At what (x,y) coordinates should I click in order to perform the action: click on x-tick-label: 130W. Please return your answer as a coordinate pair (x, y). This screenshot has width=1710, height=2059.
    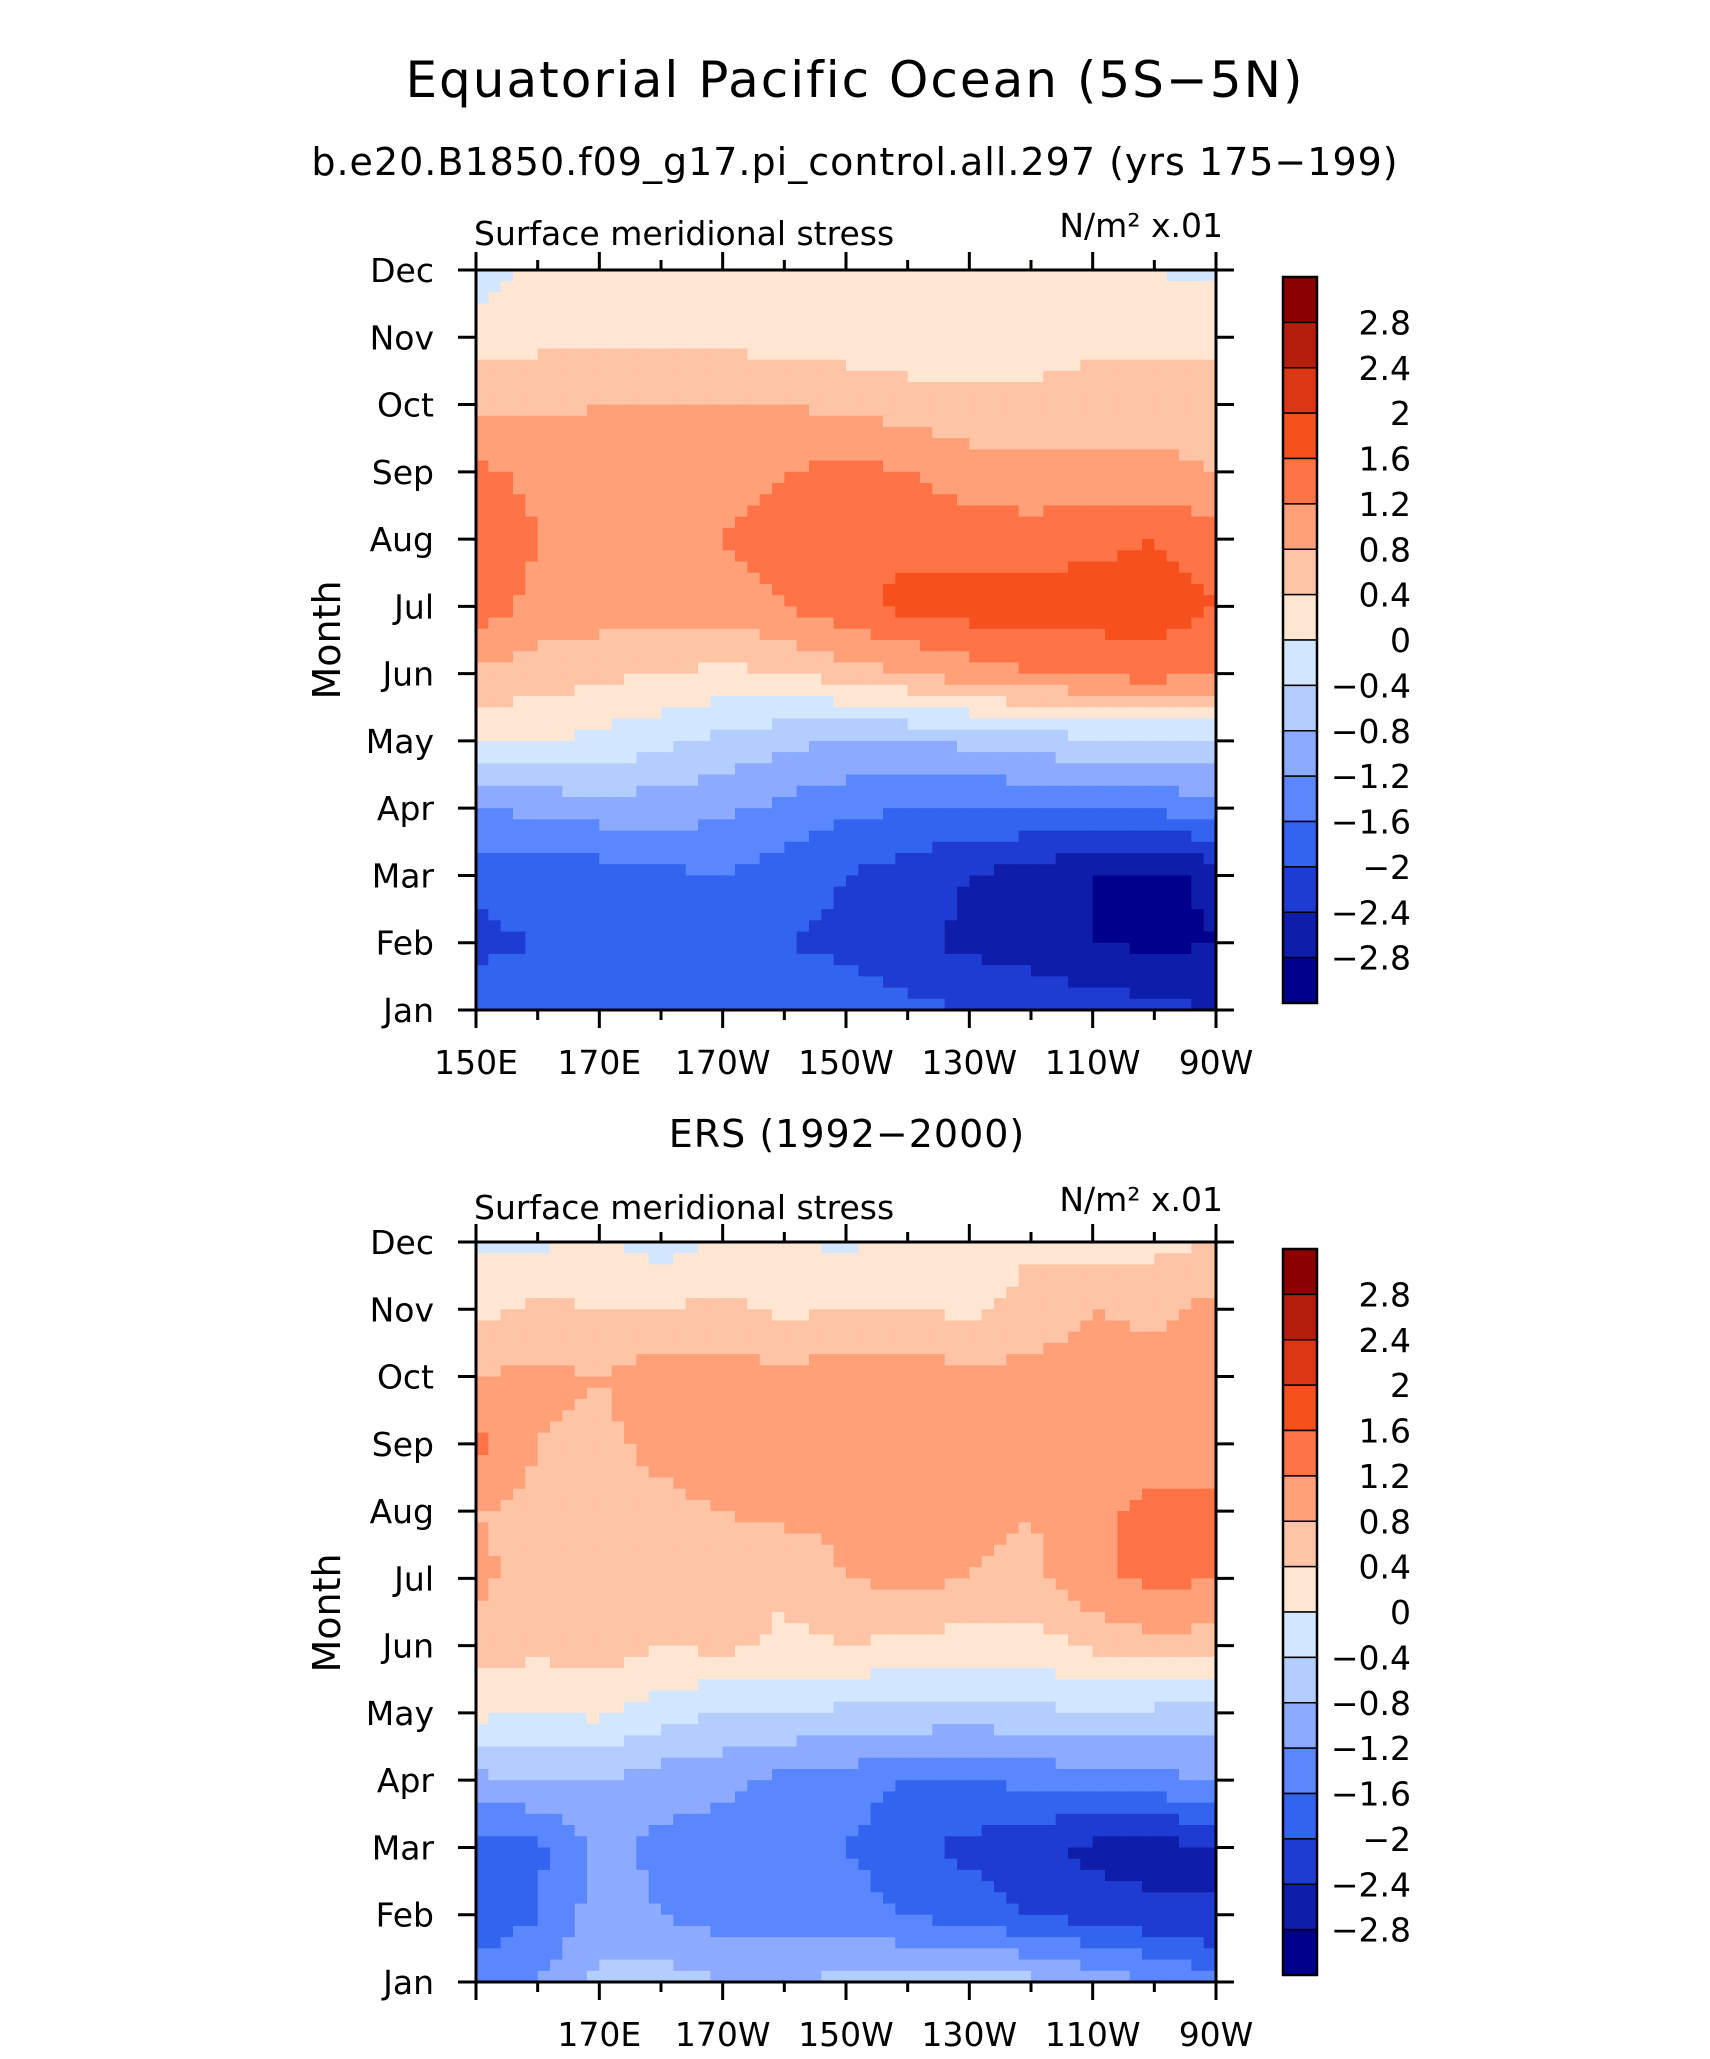
    Looking at the image, I should click on (970, 1062).